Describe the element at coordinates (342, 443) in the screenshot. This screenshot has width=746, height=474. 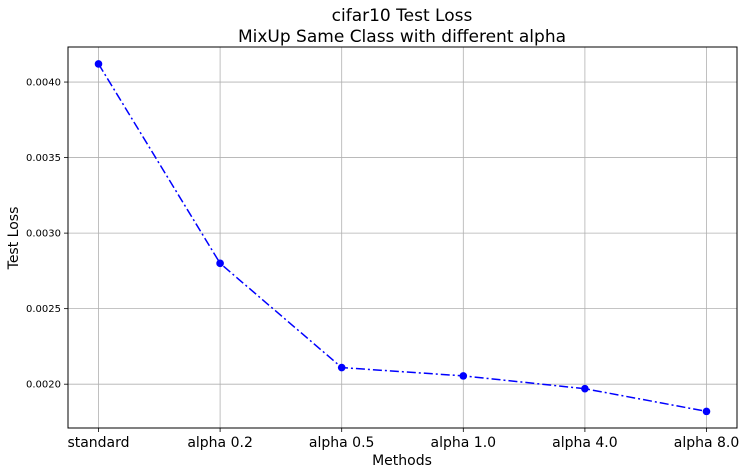
I see `x-tick-label: alpha 0.5` at that location.